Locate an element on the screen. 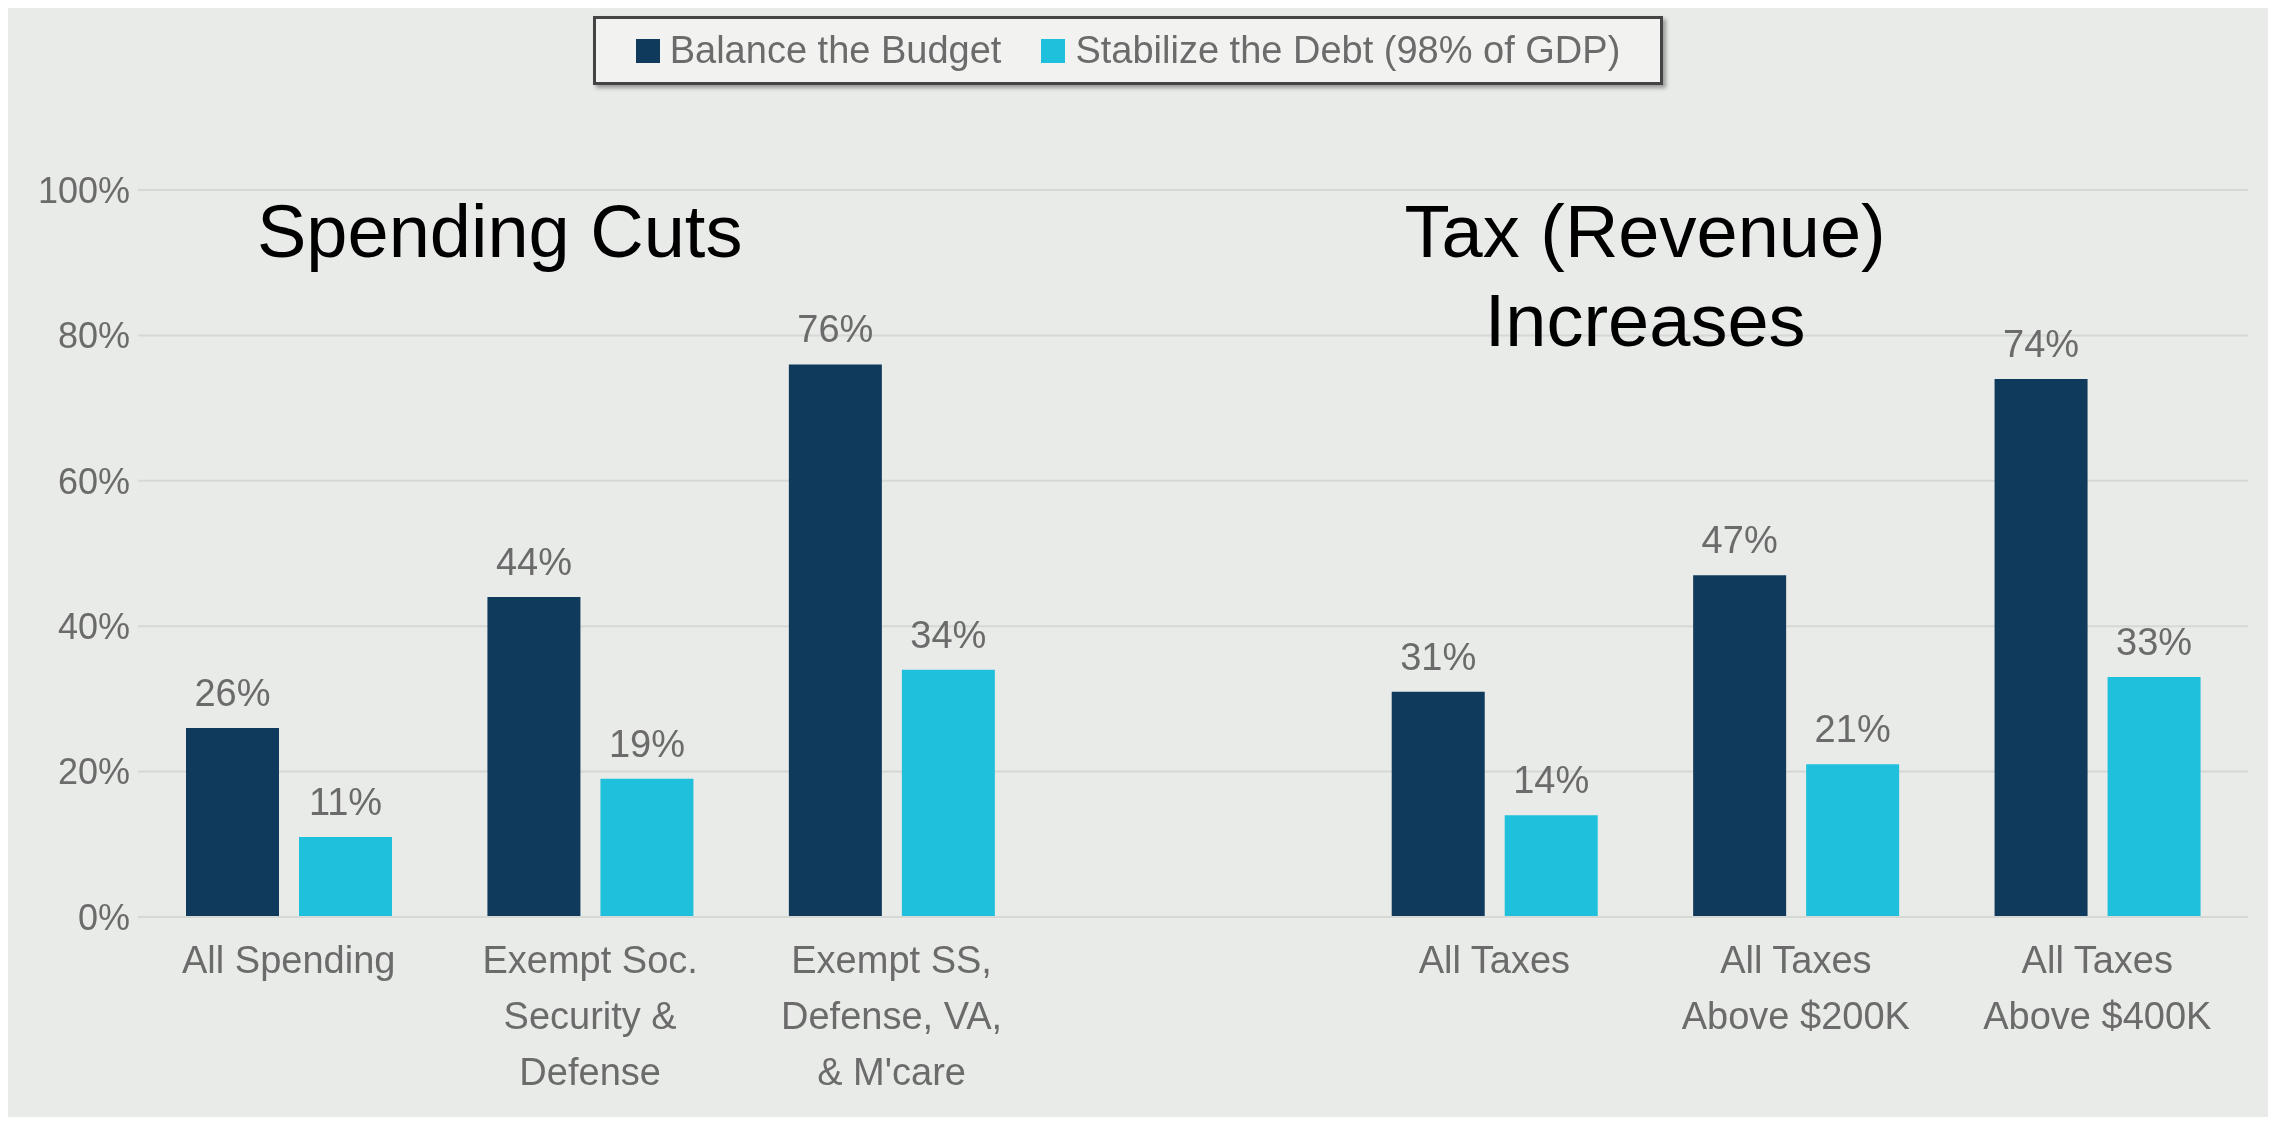 The height and width of the screenshot is (1125, 2280). y-tick-label: 20% is located at coordinates (93, 772).